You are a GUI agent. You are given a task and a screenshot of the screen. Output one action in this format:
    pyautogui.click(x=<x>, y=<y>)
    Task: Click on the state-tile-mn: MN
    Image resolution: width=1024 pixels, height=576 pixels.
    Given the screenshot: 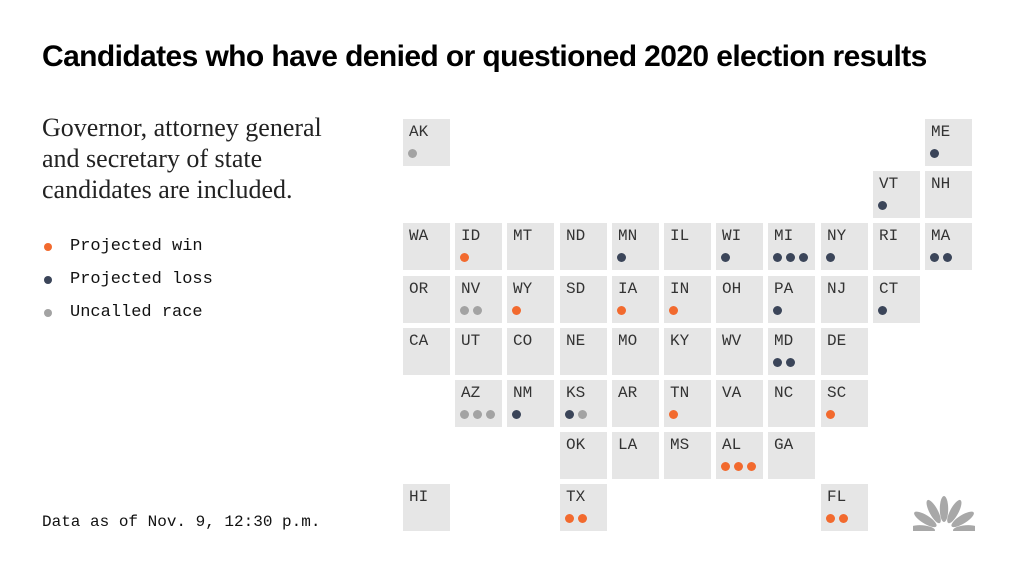 What is the action you would take?
    pyautogui.click(x=635, y=246)
    